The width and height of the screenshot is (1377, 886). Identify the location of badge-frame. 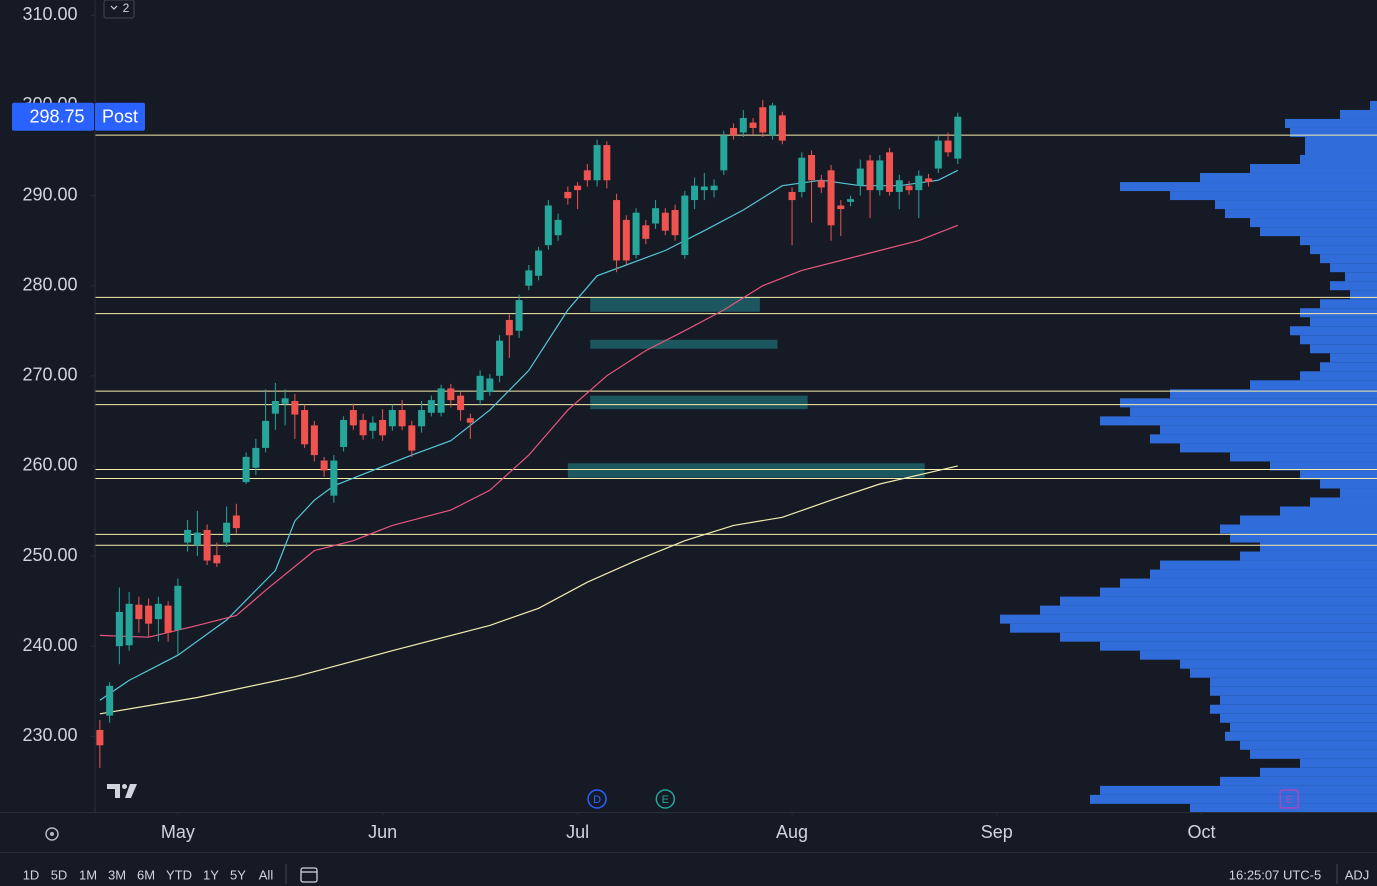
(119, 9).